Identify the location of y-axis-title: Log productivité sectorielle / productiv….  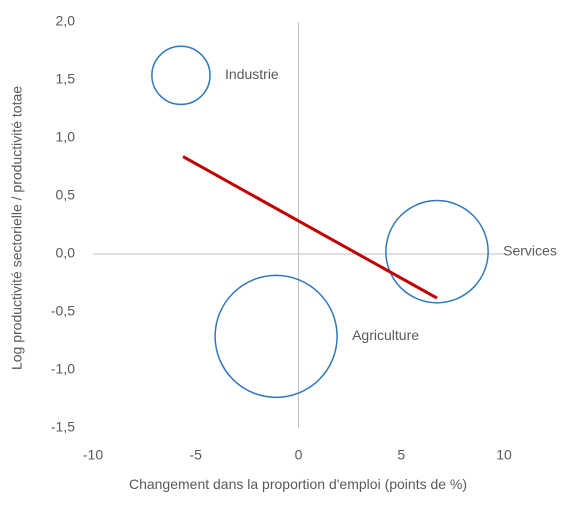
(17, 228).